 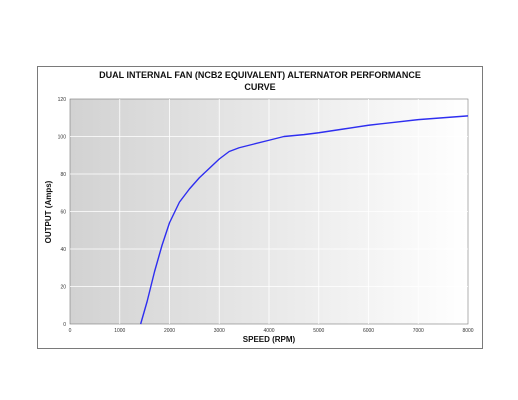 I want to click on y-tick-label: 80, so click(x=63, y=175).